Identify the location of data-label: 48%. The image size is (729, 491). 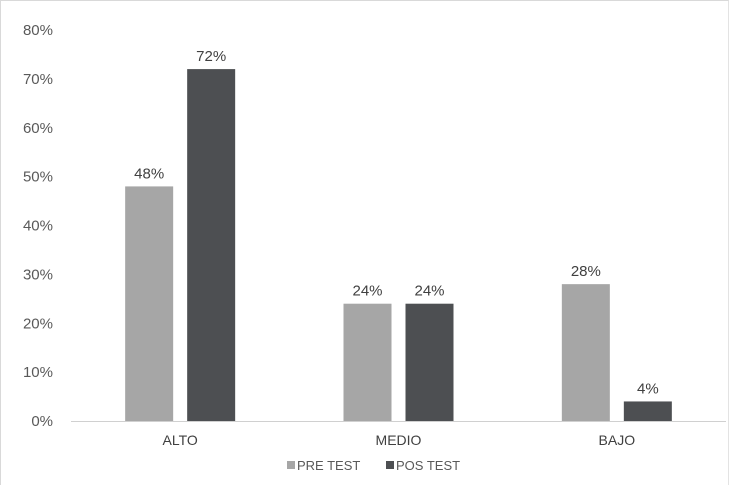
(149, 173).